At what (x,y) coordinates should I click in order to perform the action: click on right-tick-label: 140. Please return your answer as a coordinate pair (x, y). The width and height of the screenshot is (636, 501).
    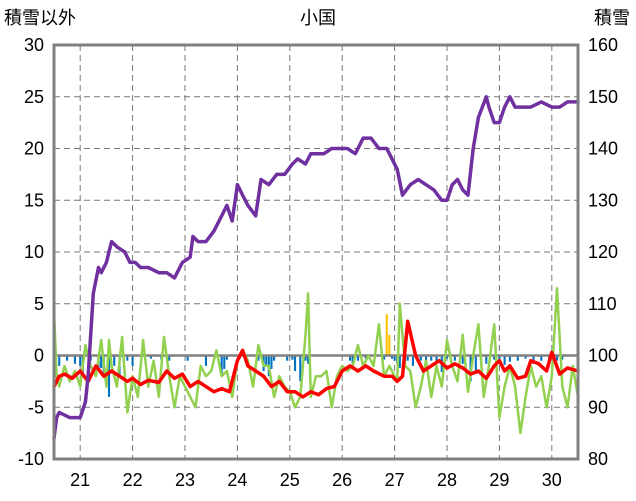
    Looking at the image, I should click on (603, 149).